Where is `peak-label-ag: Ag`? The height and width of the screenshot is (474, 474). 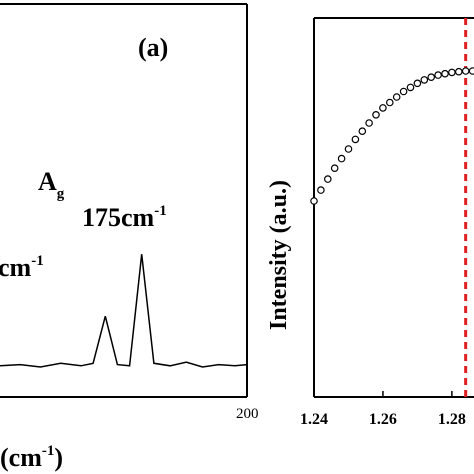
peak-label-ag: Ag is located at coordinates (51, 184).